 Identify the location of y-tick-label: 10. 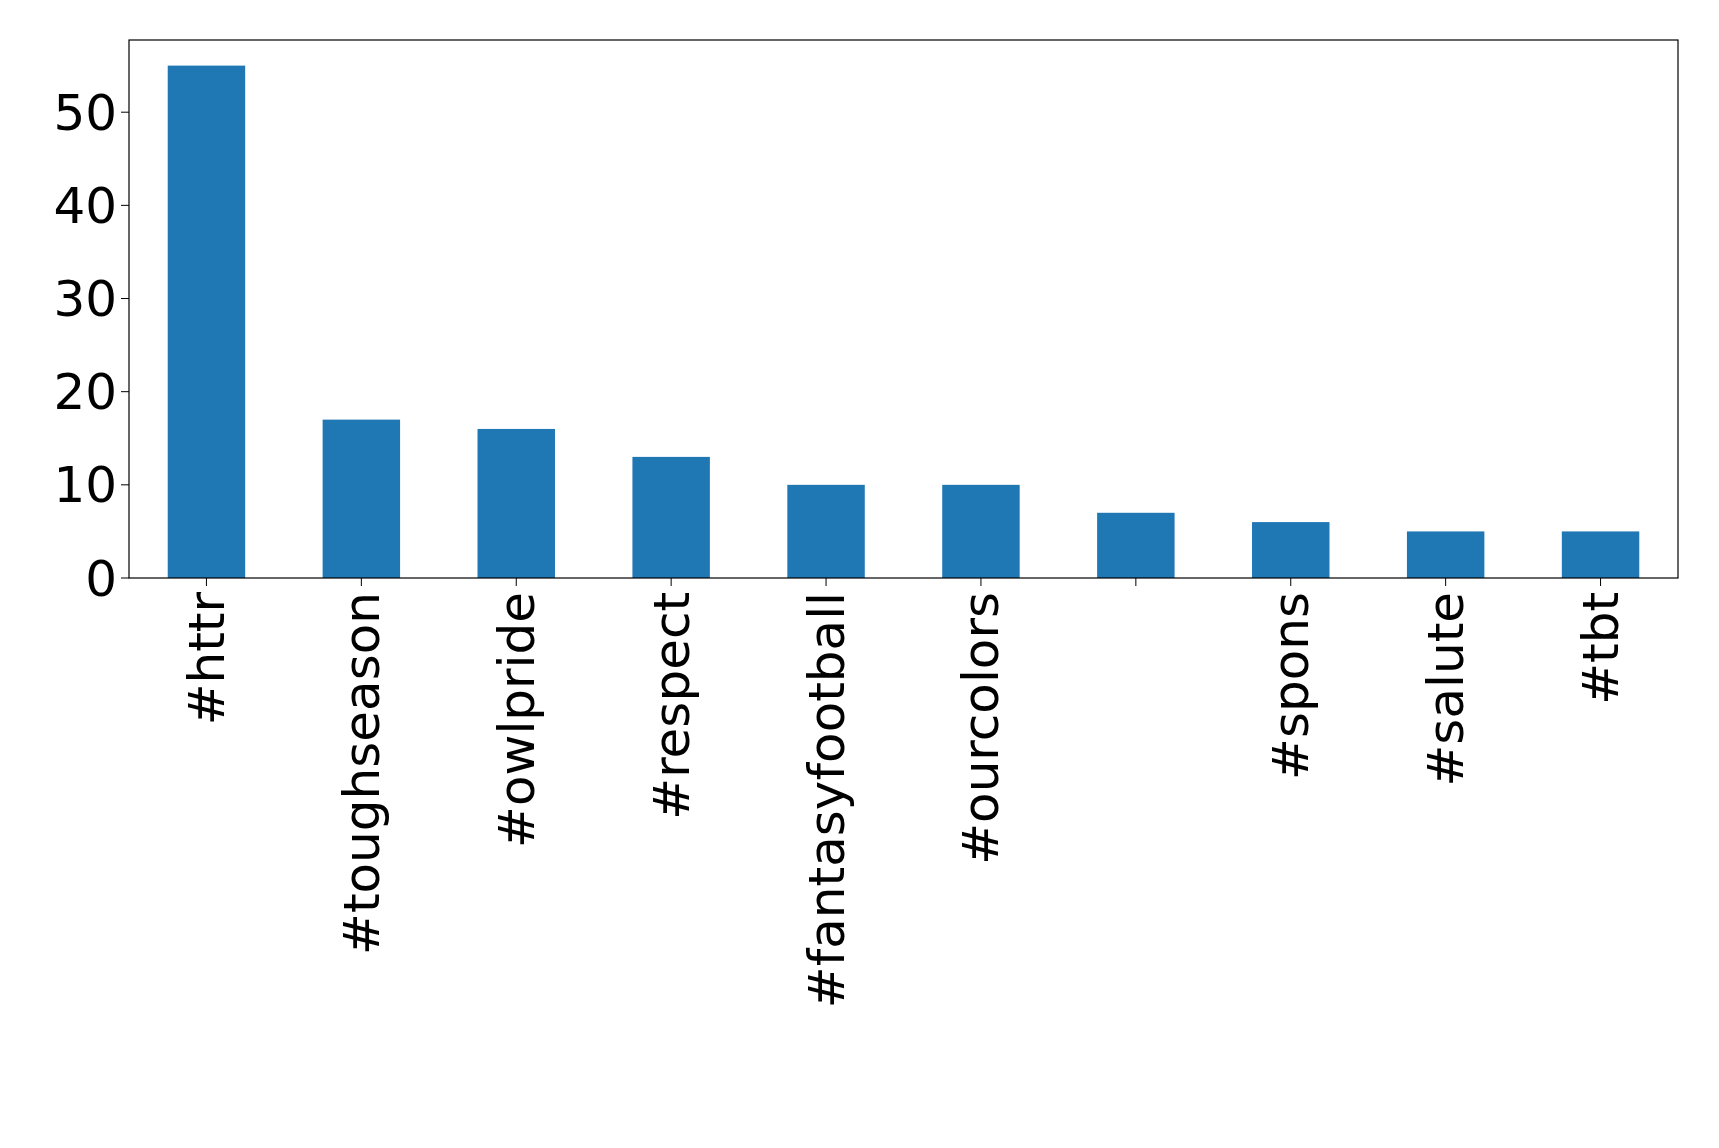
(85, 485).